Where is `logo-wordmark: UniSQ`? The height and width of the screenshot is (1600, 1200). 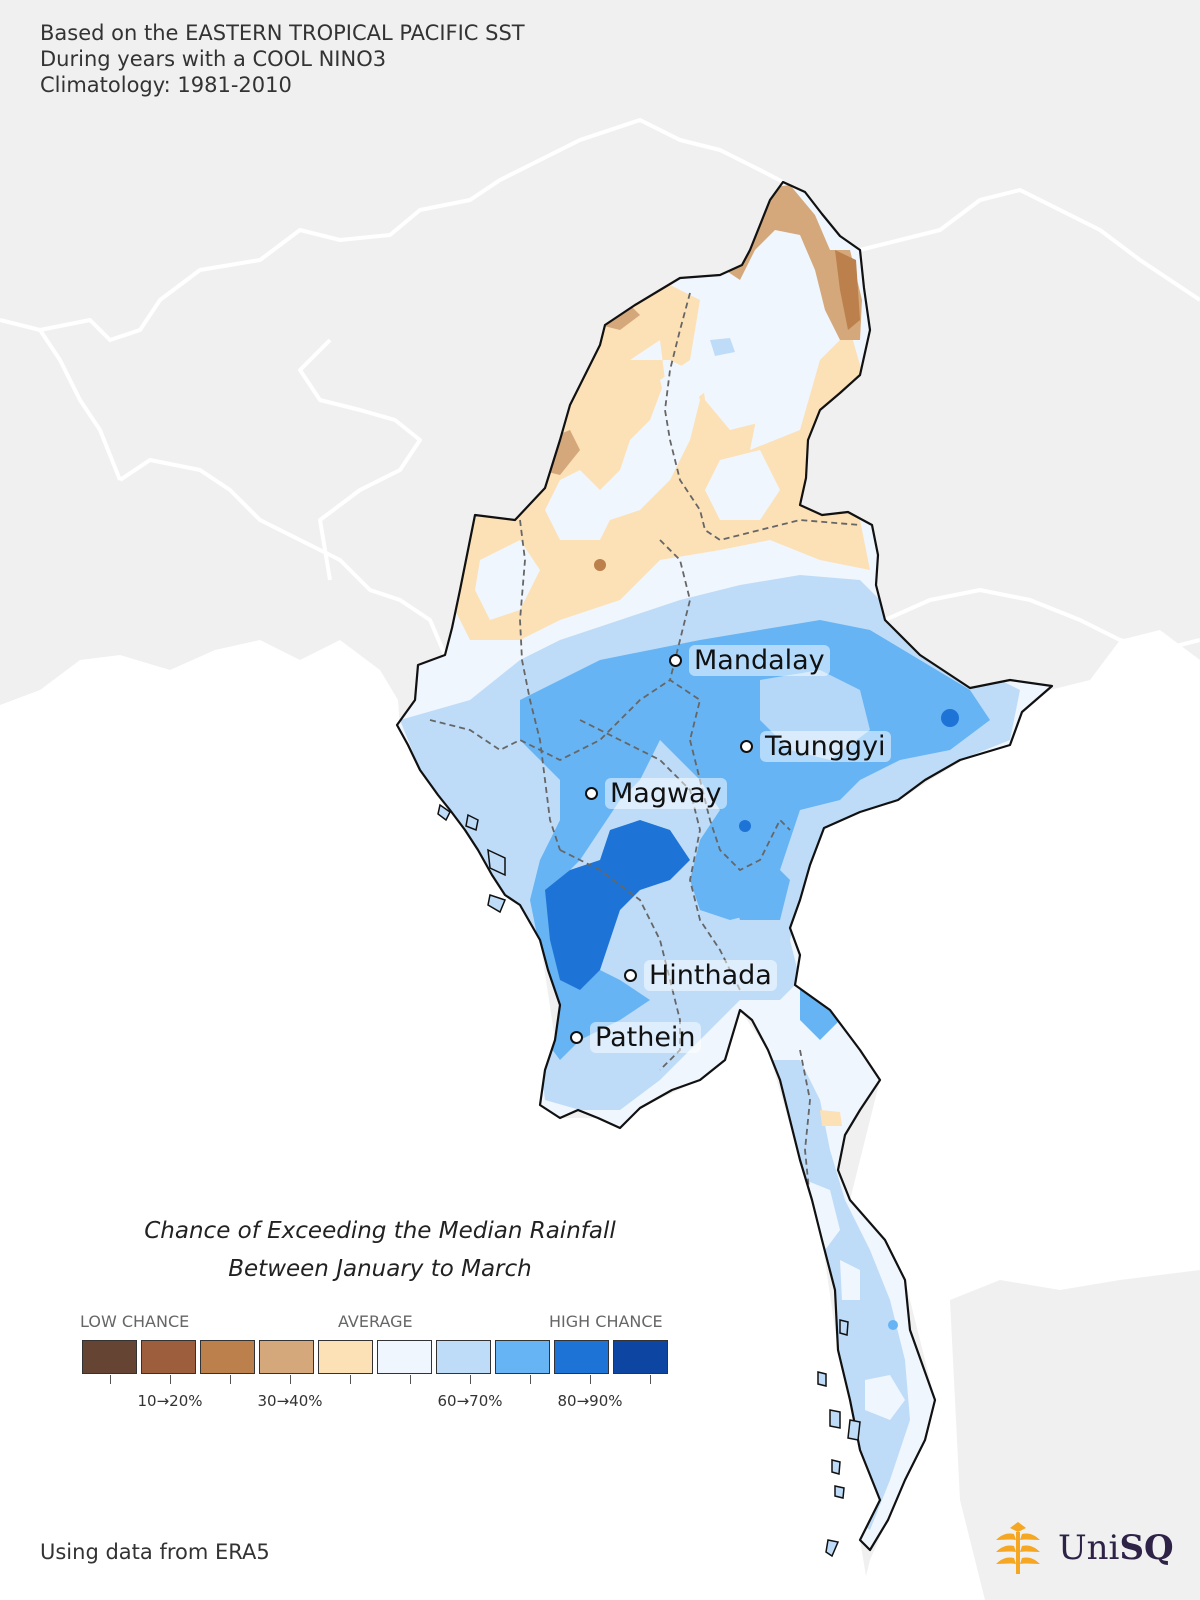 logo-wordmark: UniSQ is located at coordinates (1116, 1548).